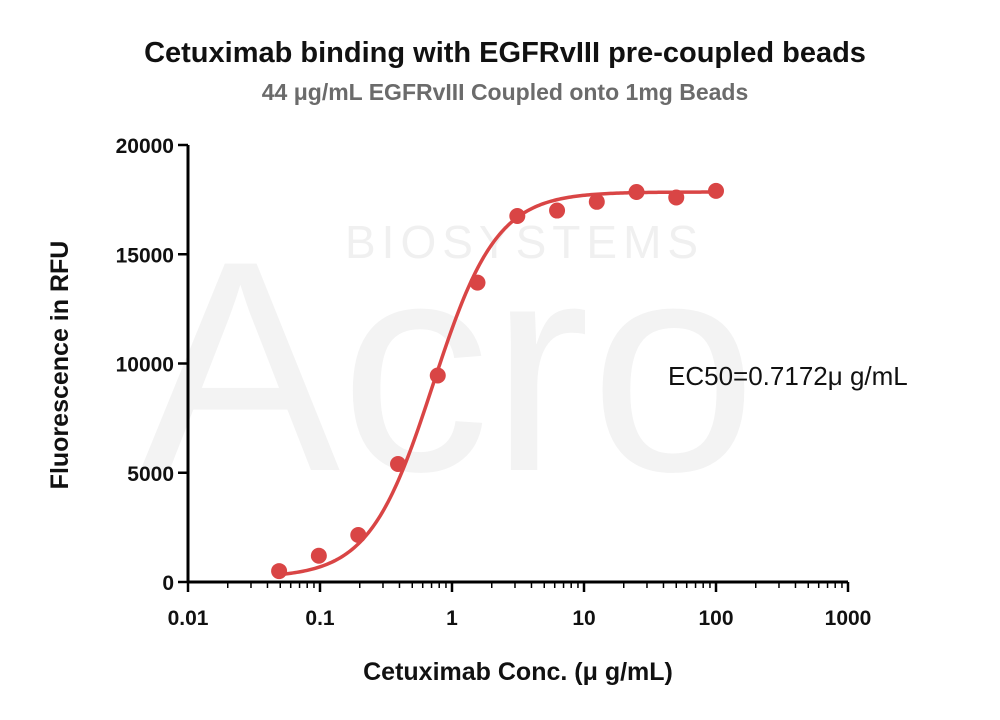 This screenshot has height=720, width=1000. I want to click on x-tick-label: 100, so click(715, 618).